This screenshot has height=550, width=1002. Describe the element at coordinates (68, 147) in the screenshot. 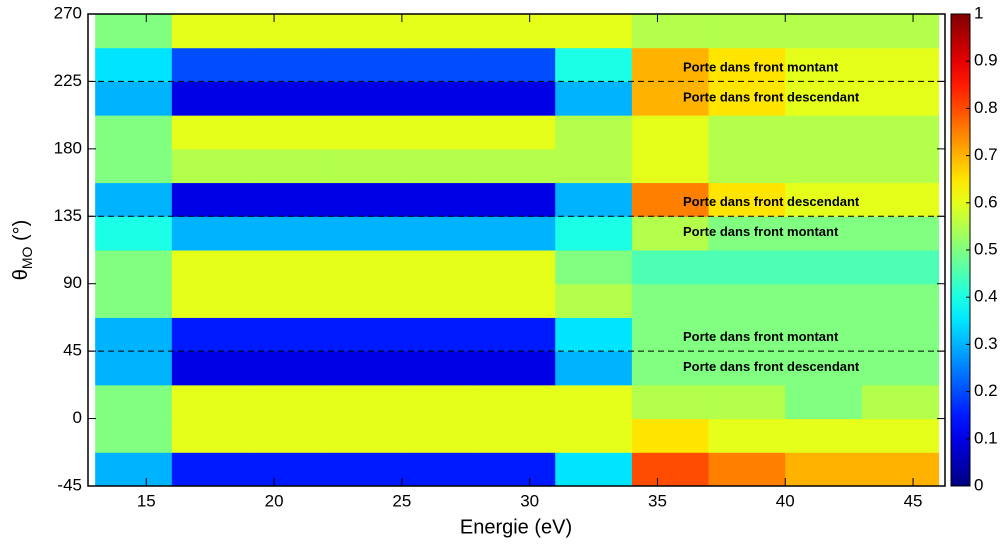

I see `y-tick-label: 180` at that location.